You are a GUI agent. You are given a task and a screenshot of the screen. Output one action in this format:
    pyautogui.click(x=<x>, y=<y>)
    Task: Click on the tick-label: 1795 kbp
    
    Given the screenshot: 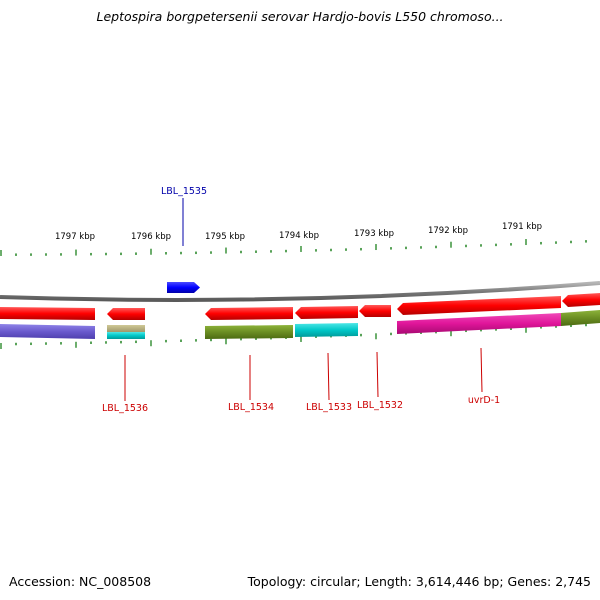 What is the action you would take?
    pyautogui.click(x=225, y=237)
    